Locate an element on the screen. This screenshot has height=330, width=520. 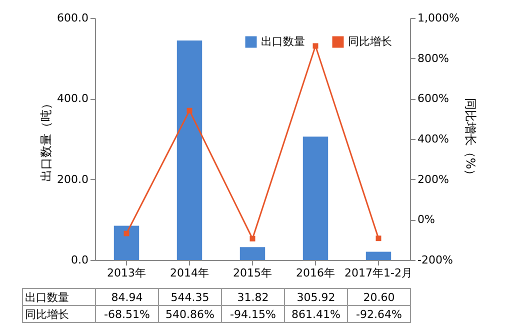
data-label: 305.92 is located at coordinates (316, 297).